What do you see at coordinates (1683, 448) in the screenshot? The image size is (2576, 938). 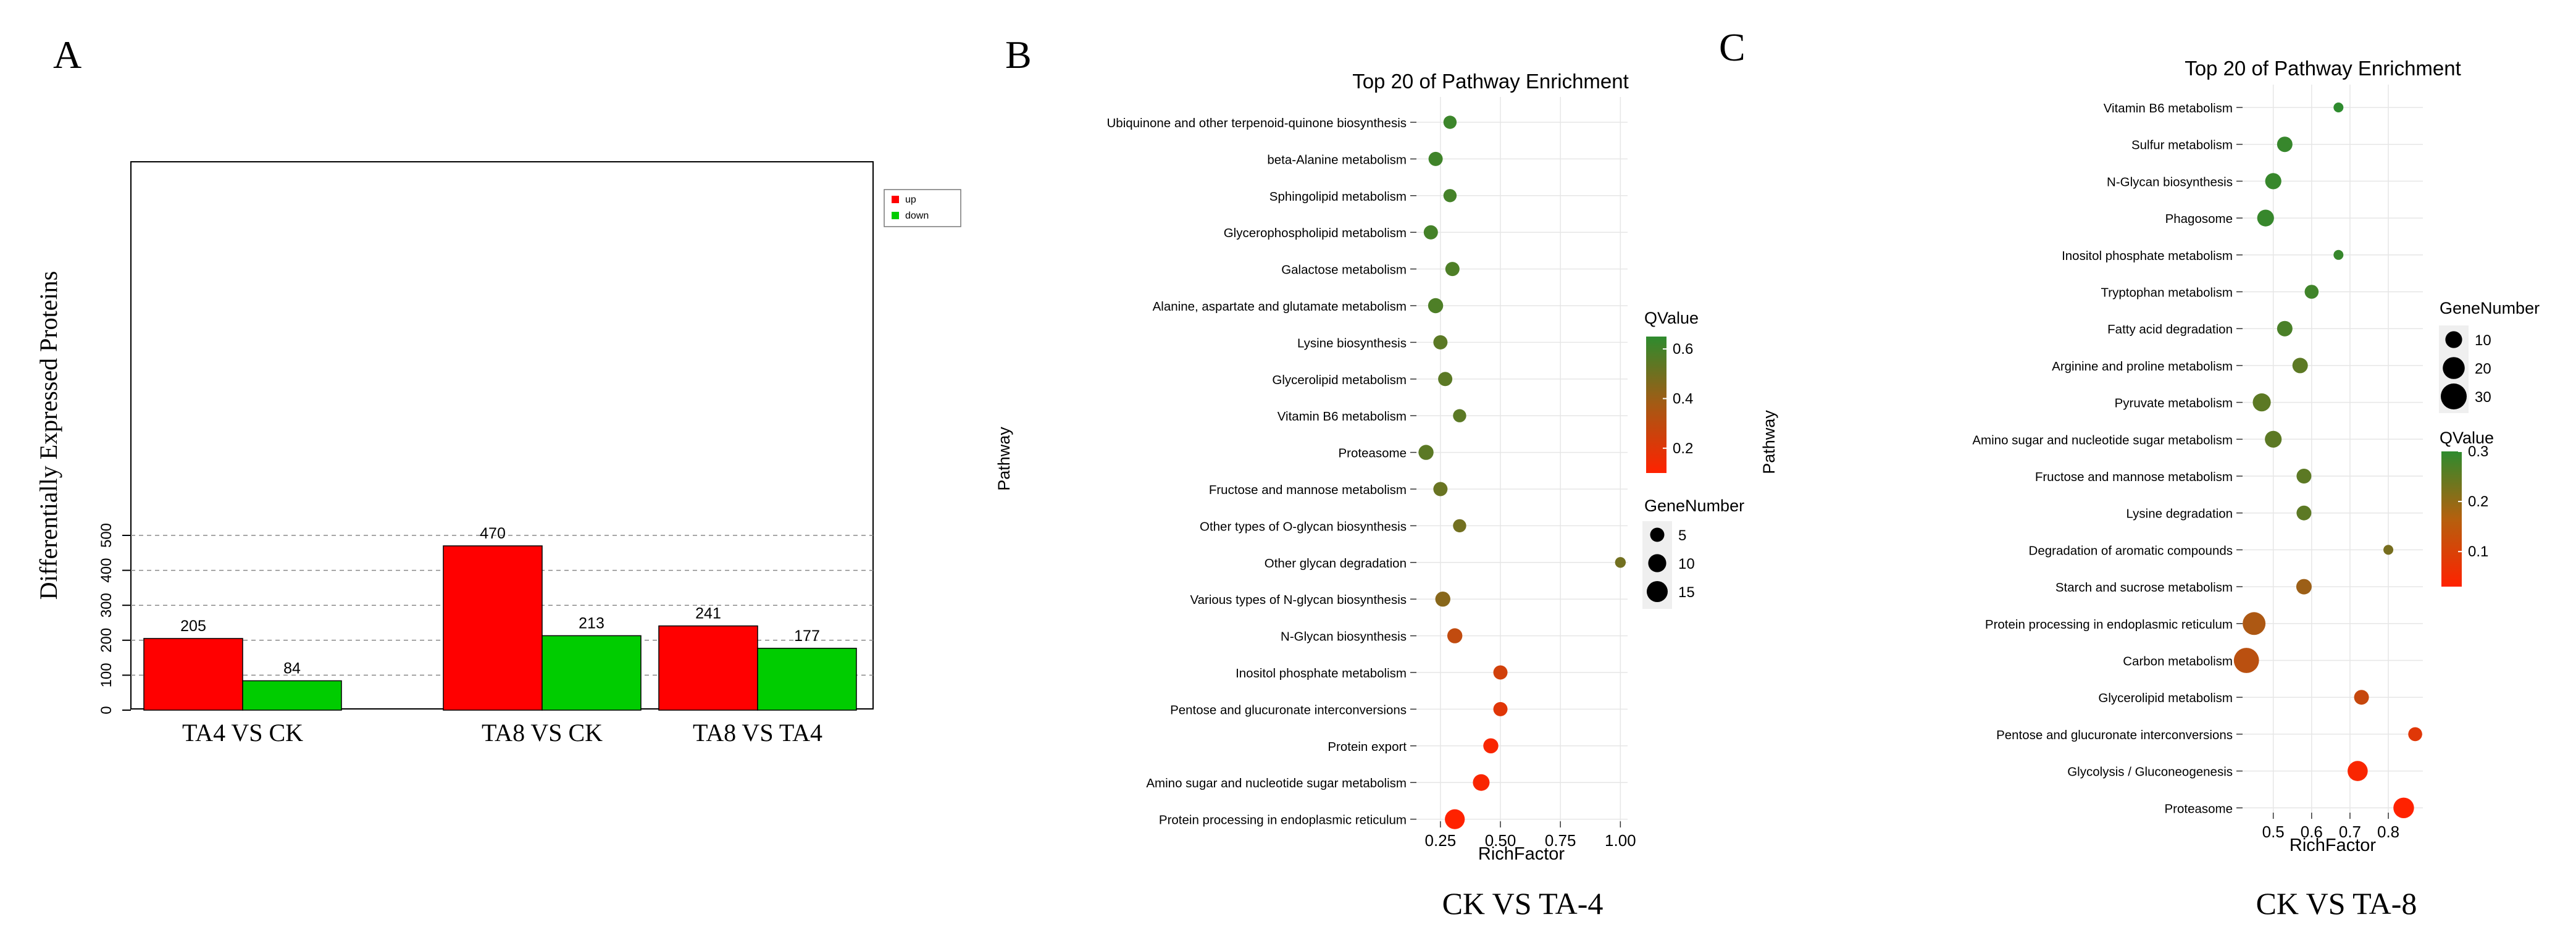 I see `colorbar-tick-label: 0.2` at bounding box center [1683, 448].